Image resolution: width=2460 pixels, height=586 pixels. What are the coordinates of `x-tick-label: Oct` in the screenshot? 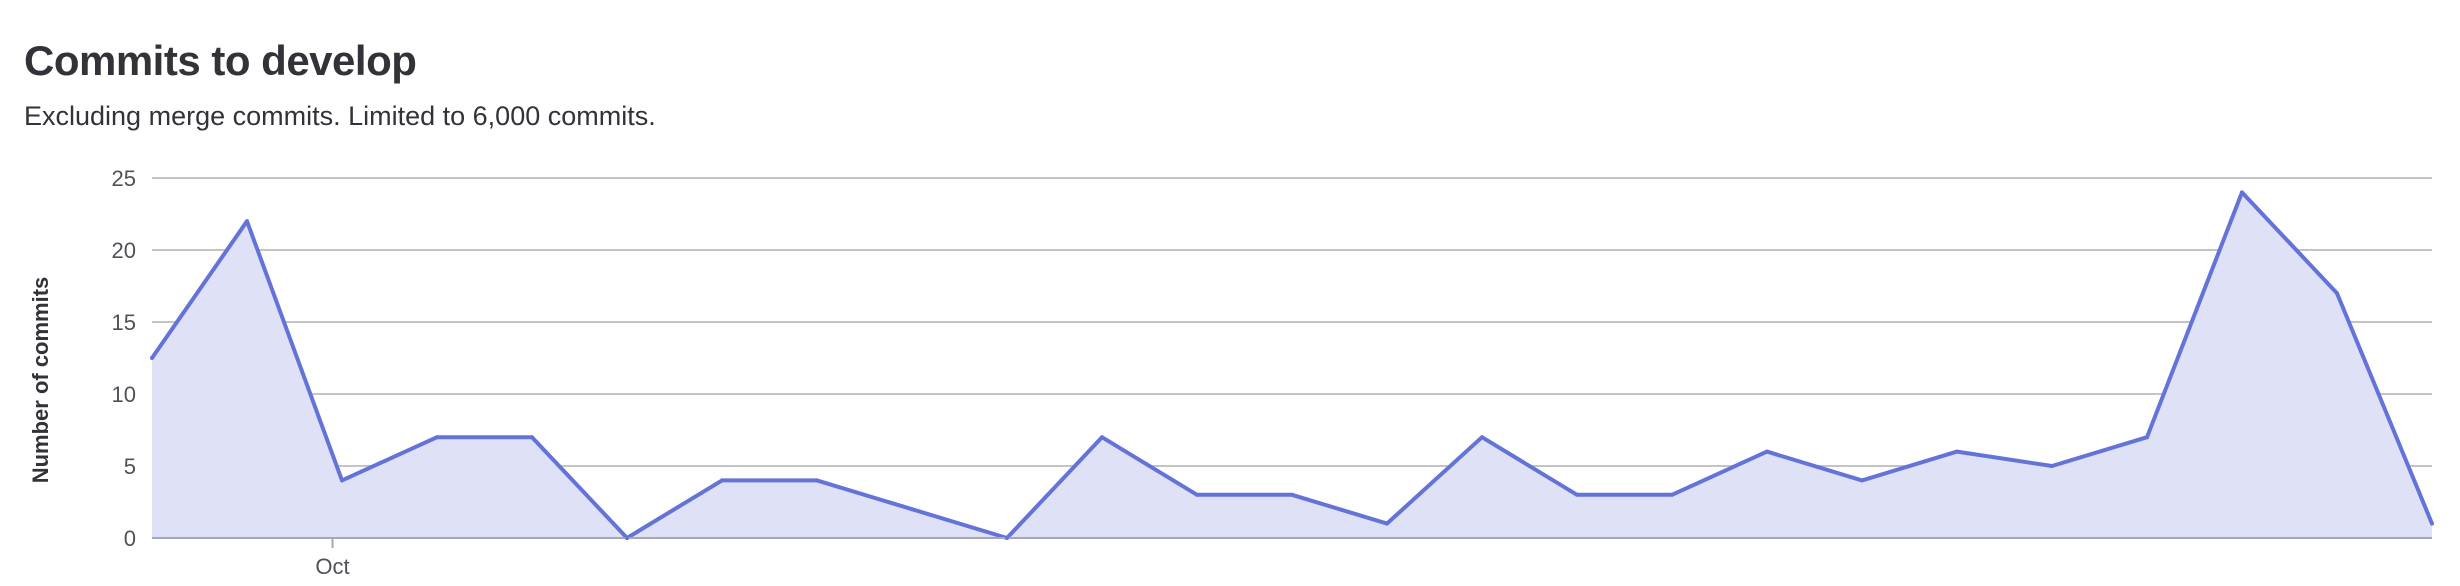 It's located at (332, 566).